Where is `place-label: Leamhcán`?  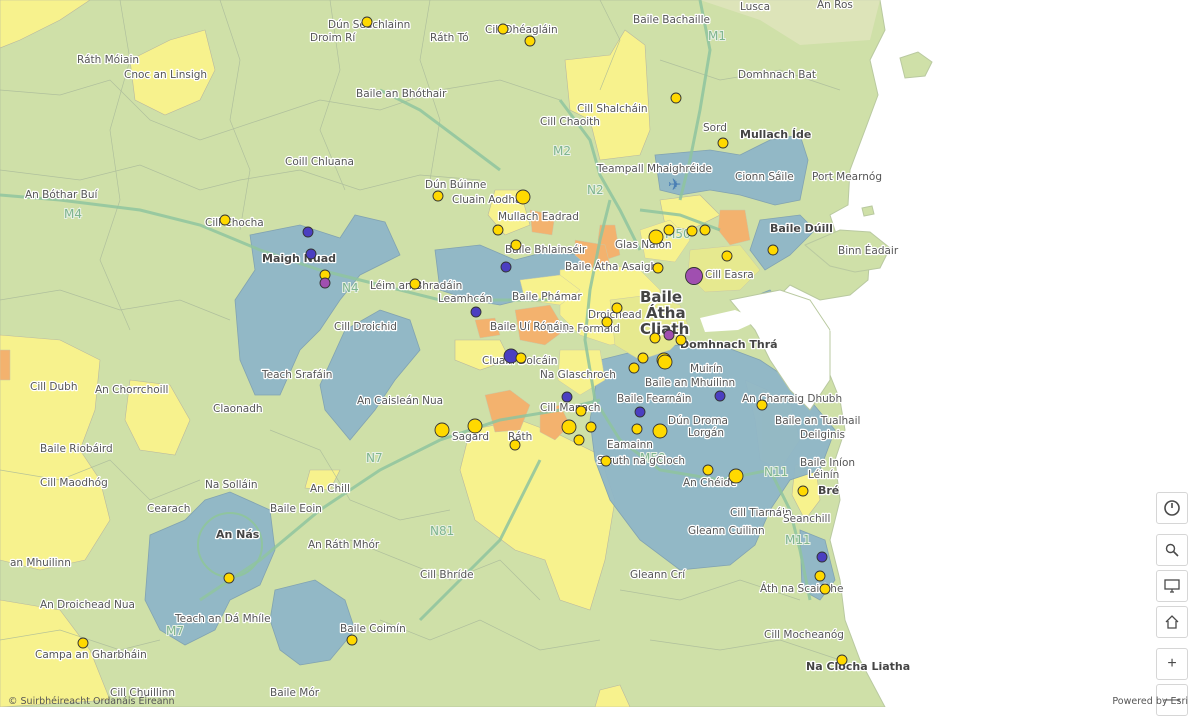
place-label: Leamhcán is located at coordinates (465, 299).